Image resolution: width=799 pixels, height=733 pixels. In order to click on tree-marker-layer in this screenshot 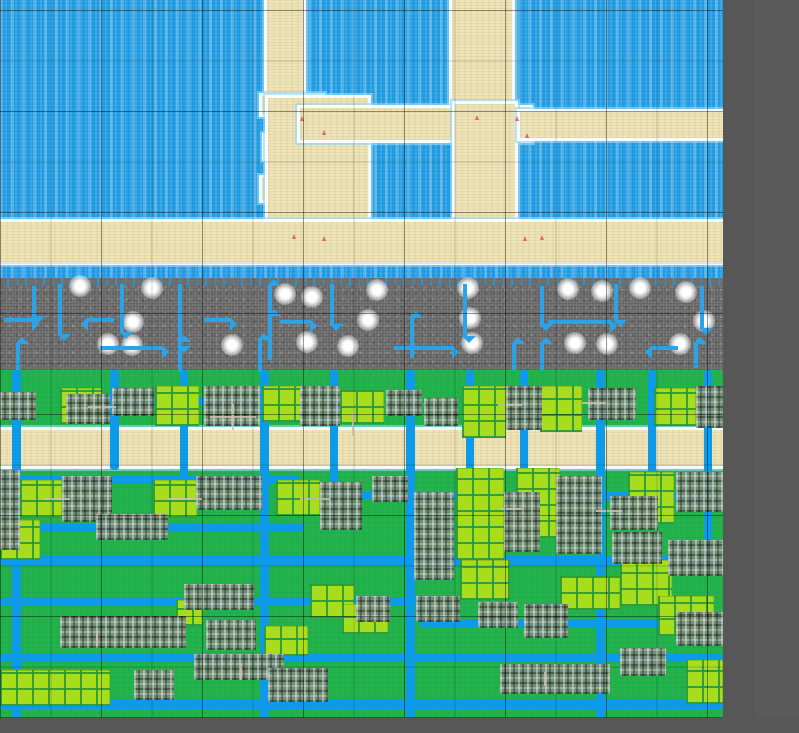, I will do `click(418, 178)`.